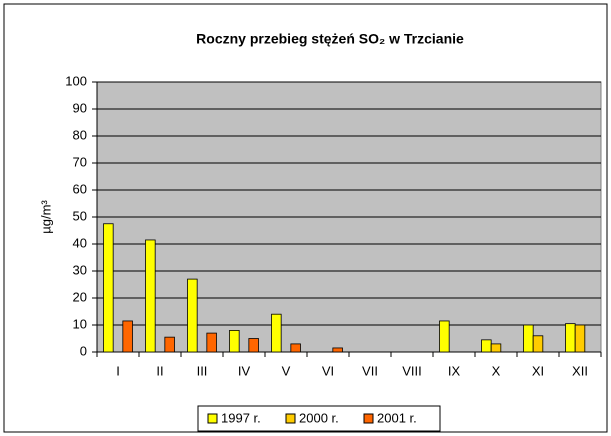 The width and height of the screenshot is (611, 436). Describe the element at coordinates (83, 350) in the screenshot. I see `y-tick-label: 0` at that location.